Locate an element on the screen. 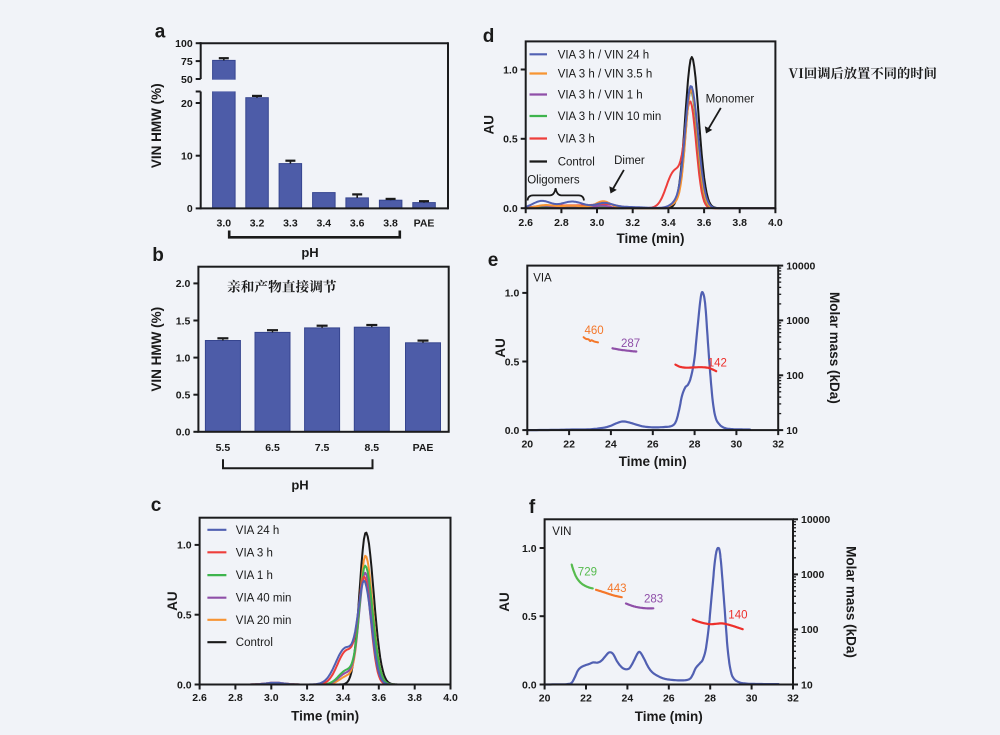  svg-text: VIA 3 h / VIN 10 min is located at coordinates (610, 117).